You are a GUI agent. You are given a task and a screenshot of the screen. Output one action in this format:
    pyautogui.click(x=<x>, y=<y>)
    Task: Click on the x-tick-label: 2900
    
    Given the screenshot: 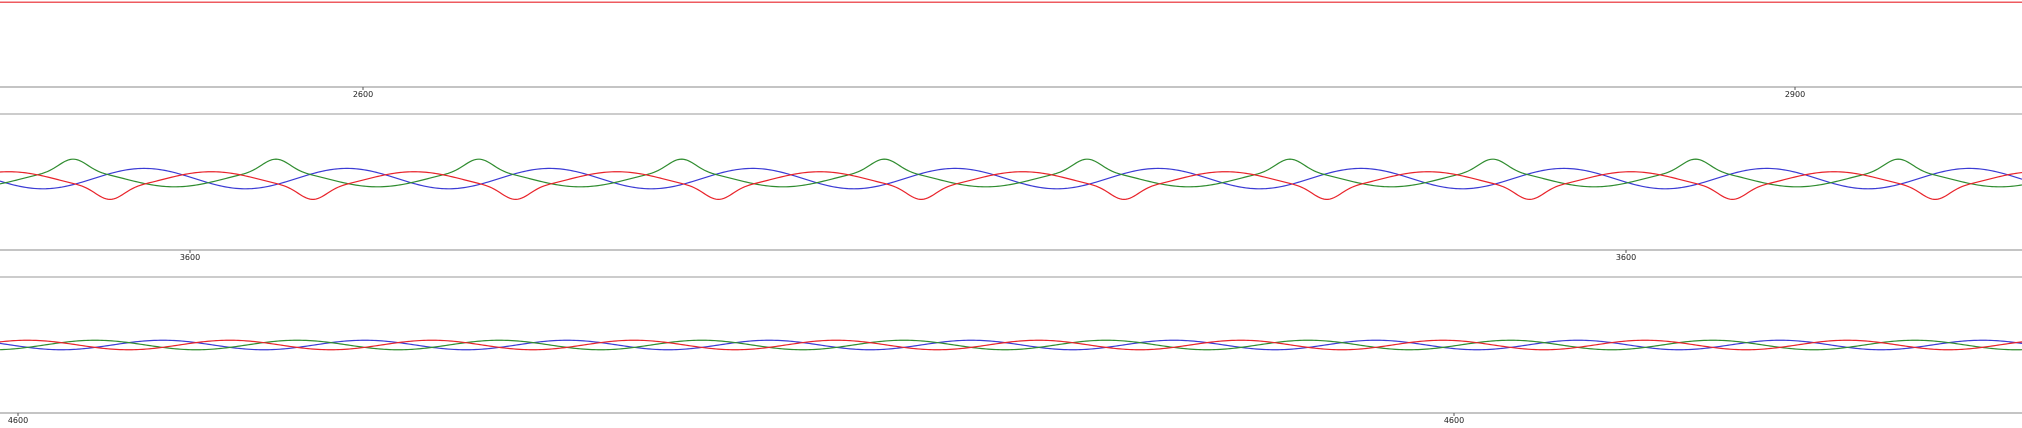 What is the action you would take?
    pyautogui.click(x=1795, y=94)
    